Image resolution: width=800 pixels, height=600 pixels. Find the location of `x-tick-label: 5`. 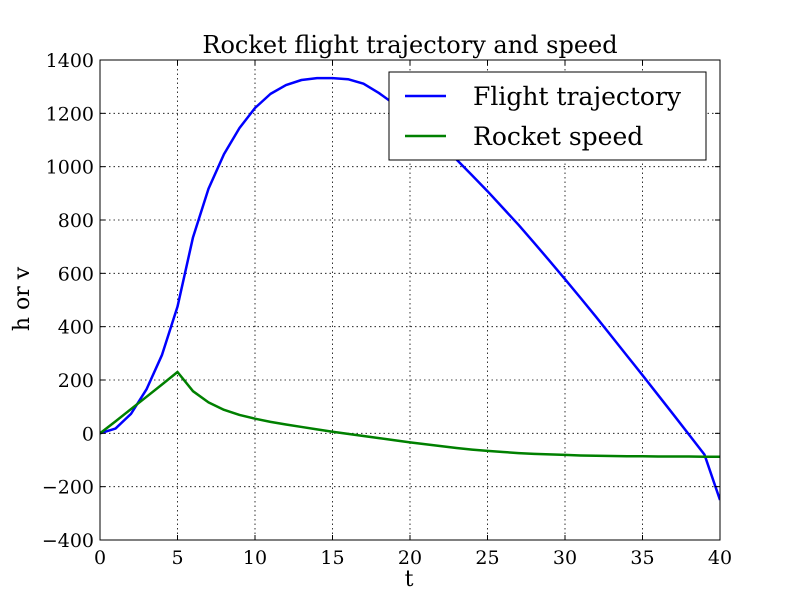

x-tick-label: 5 is located at coordinates (177, 558).